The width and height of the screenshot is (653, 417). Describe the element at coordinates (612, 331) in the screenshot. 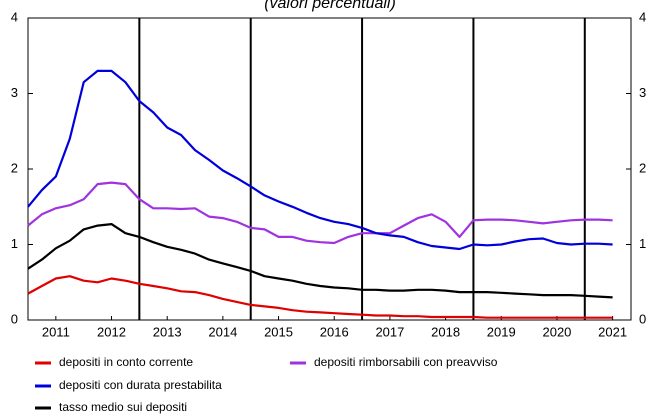

I see `x-tick-label: 2021` at that location.